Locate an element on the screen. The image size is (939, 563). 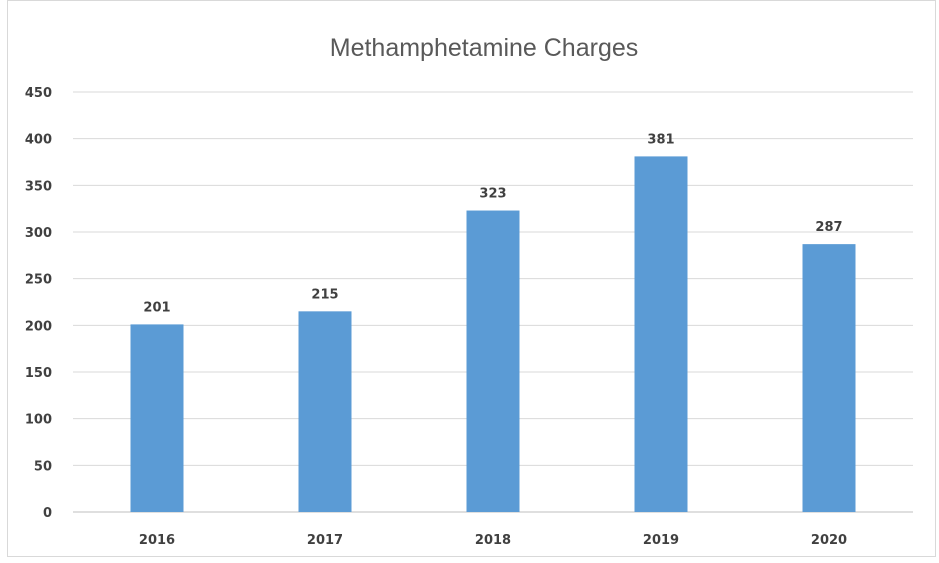
x-tick-label: 2020 is located at coordinates (829, 540).